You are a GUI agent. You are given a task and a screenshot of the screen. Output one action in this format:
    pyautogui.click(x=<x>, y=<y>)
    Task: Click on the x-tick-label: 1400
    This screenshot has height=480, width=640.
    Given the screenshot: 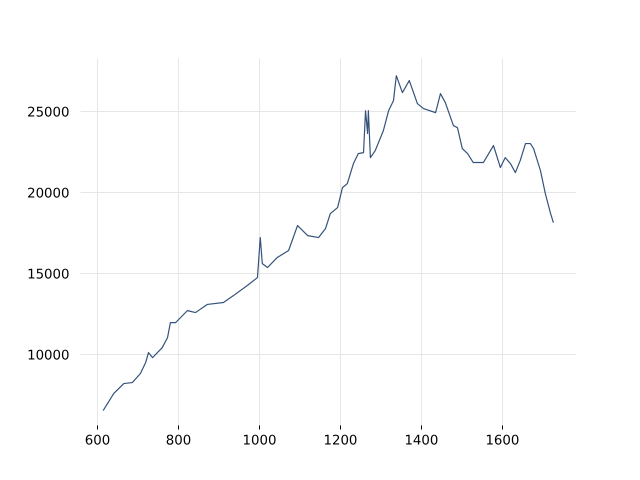 What is the action you would take?
    pyautogui.click(x=421, y=441)
    